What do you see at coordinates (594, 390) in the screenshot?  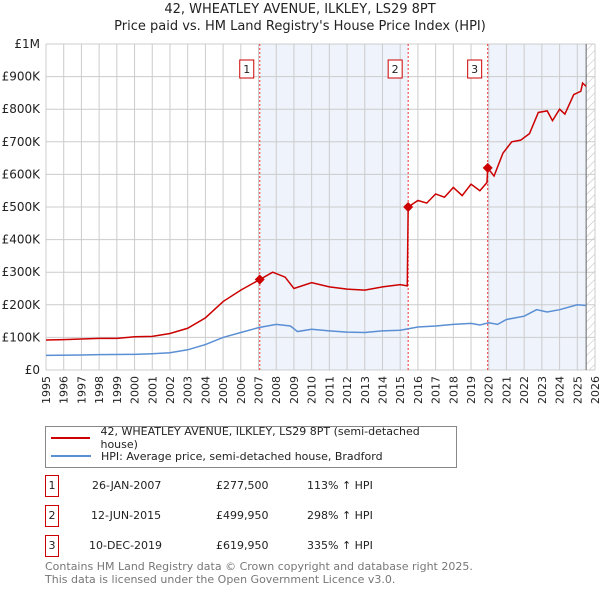 I see `x-tick-label: 2026` at bounding box center [594, 390].